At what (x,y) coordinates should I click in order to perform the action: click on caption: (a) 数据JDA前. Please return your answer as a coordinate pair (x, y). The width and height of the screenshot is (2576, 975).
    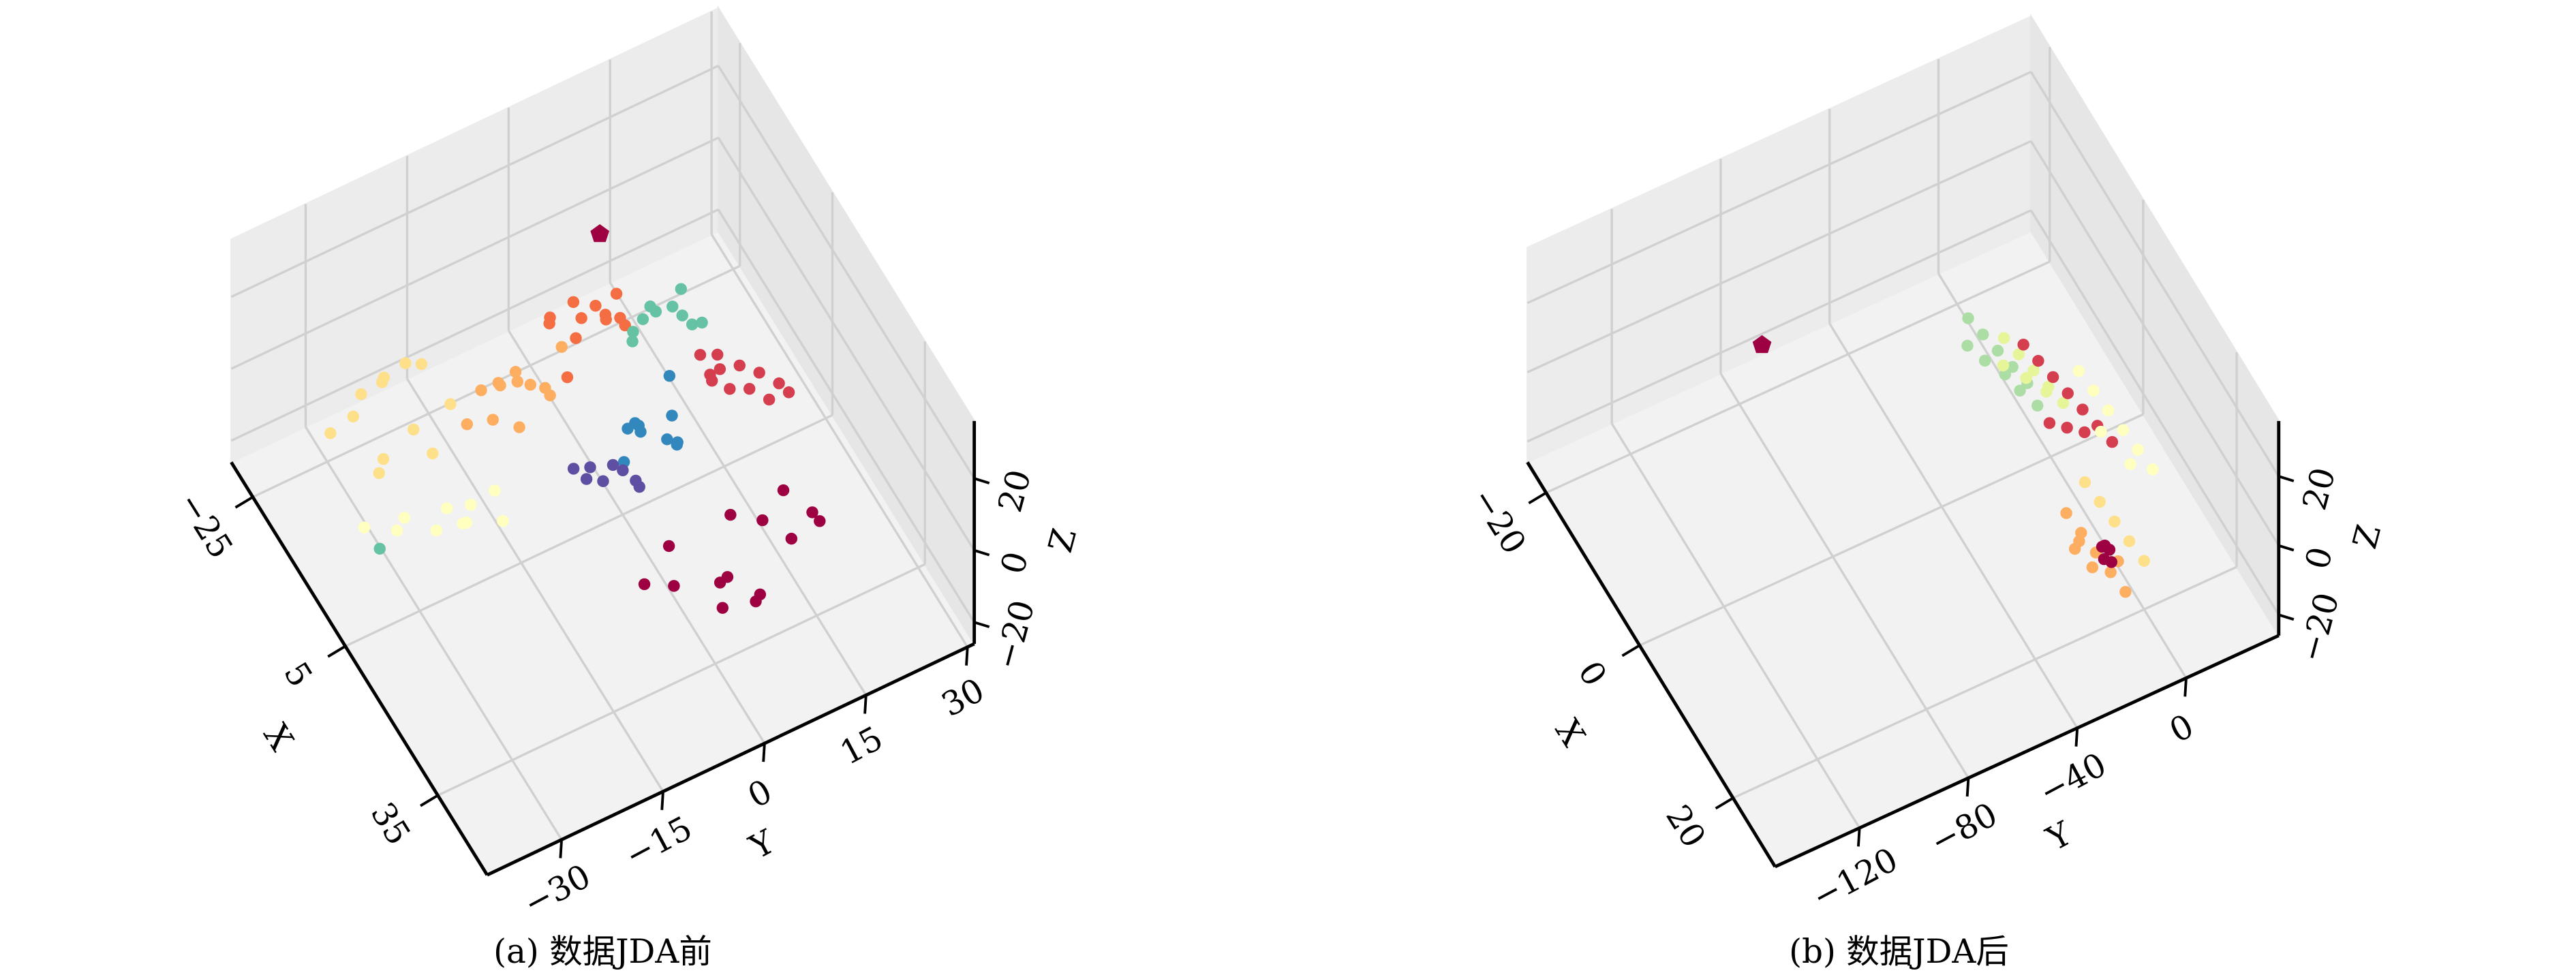
    Looking at the image, I should click on (602, 952).